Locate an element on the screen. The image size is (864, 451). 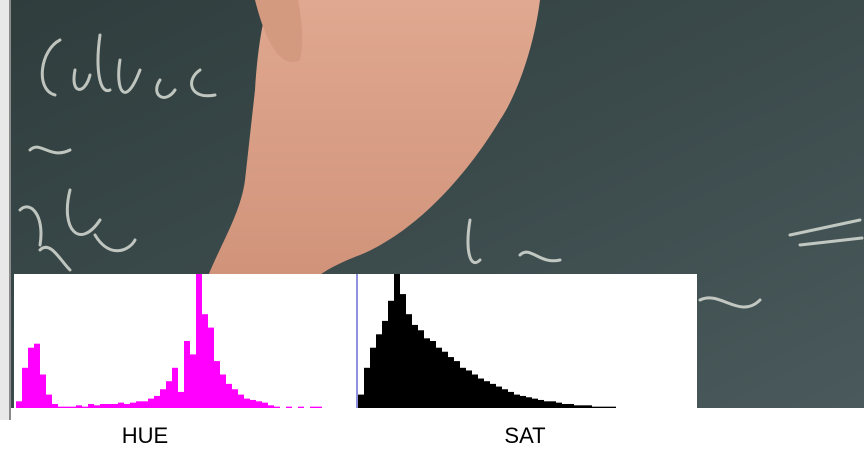
left-strip is located at coordinates (5, 210).